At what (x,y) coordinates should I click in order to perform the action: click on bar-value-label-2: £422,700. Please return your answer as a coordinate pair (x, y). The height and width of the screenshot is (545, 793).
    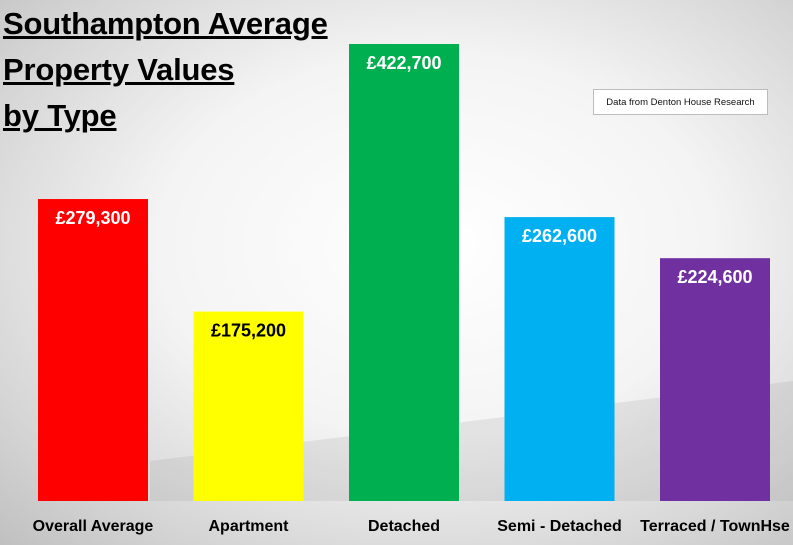
    Looking at the image, I should click on (403, 63).